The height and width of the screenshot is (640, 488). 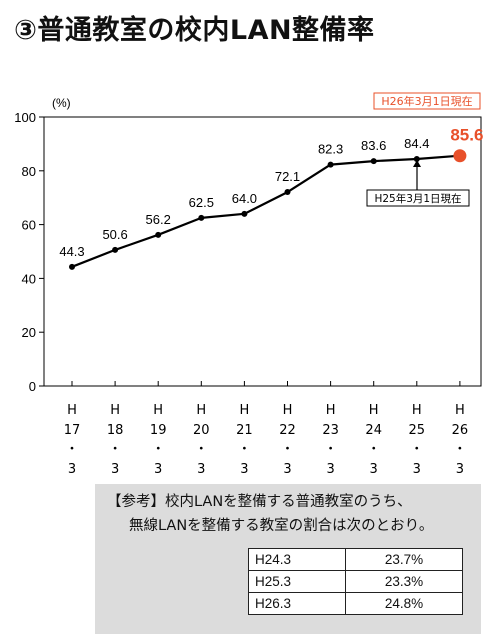 I want to click on reference-line-2: 無線LANを整備する教室の割合は次のとおり。, so click(x=281, y=526).